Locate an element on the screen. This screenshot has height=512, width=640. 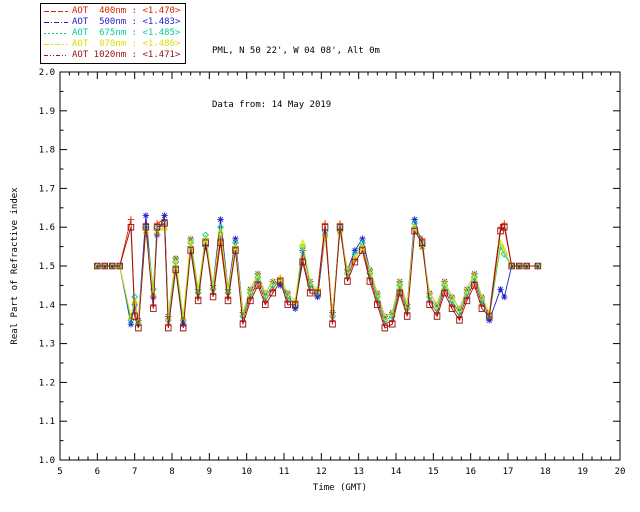
y-tick-label: 1.1 is located at coordinates (47, 422).